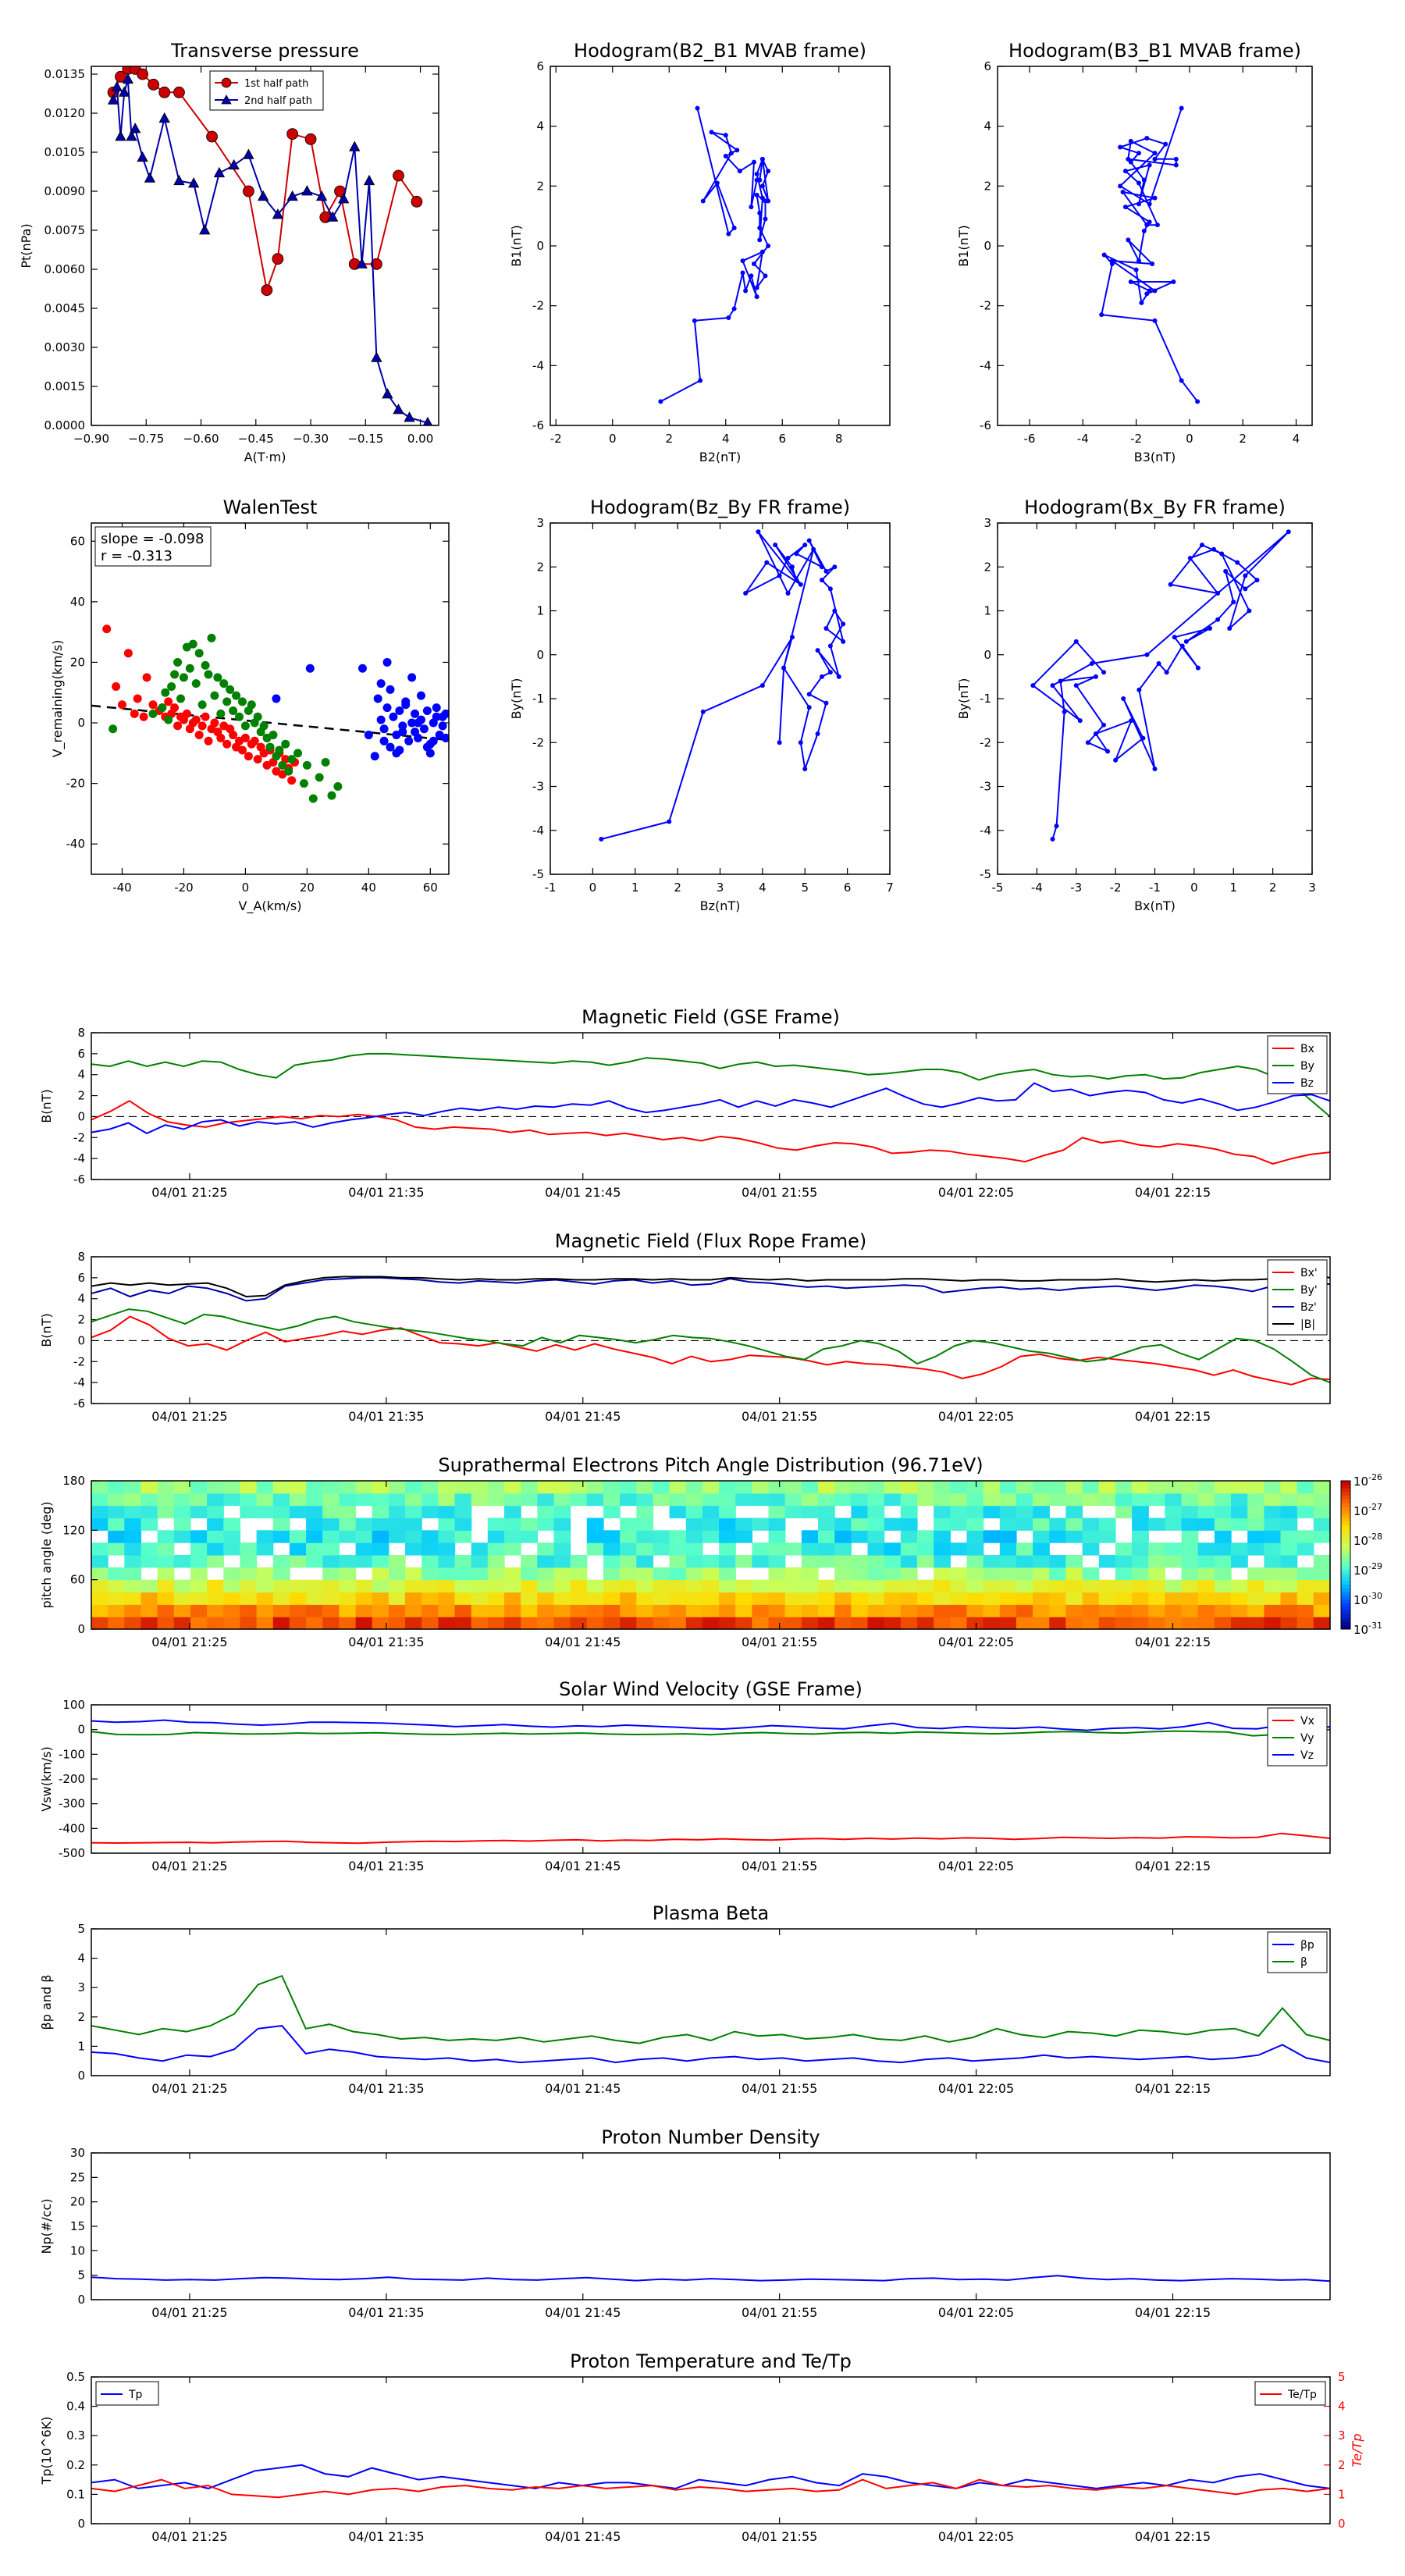 The height and width of the screenshot is (2576, 1405). What do you see at coordinates (1307, 1066) in the screenshot?
I see `legend-label: By` at bounding box center [1307, 1066].